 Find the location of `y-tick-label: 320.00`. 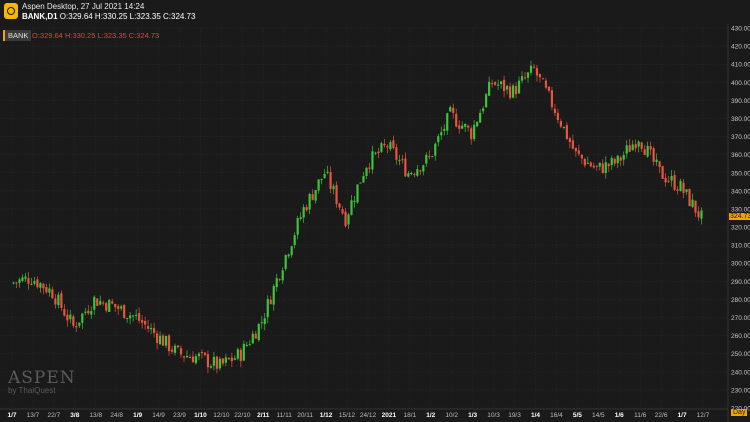

y-tick-label: 320.00 is located at coordinates (740, 228).